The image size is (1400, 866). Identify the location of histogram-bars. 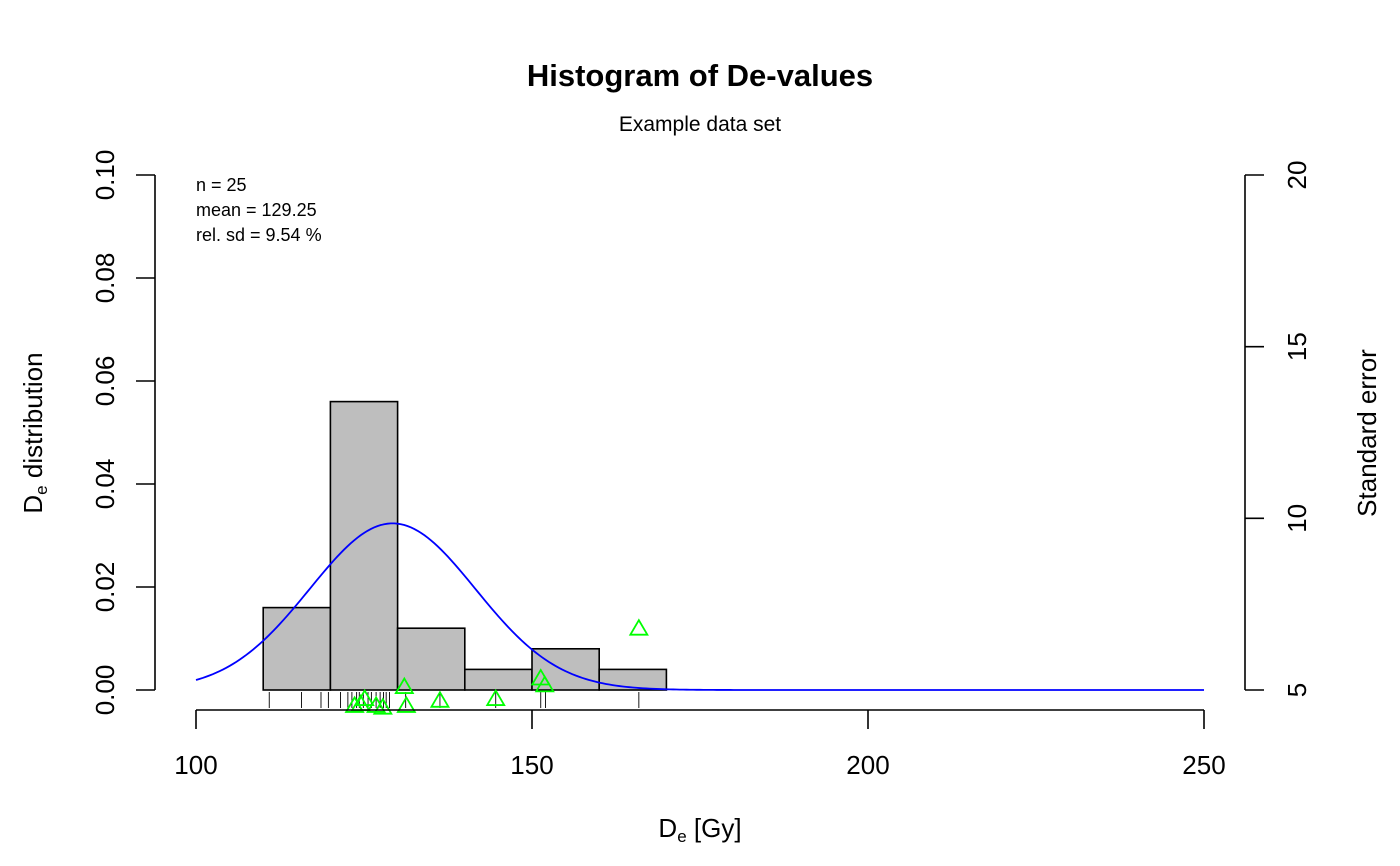
(465, 545).